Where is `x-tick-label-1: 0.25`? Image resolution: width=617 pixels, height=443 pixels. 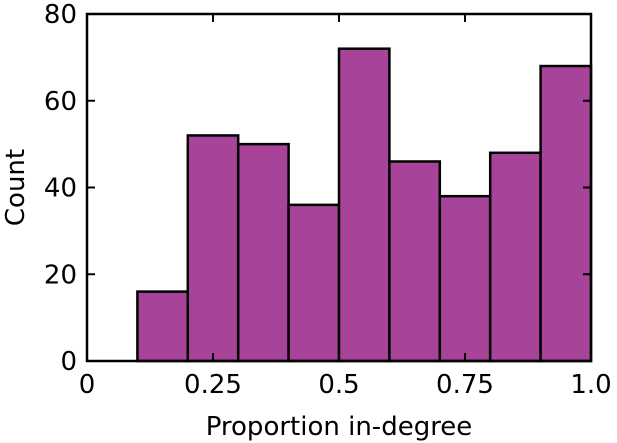
x-tick-label-1: 0.25 is located at coordinates (213, 385).